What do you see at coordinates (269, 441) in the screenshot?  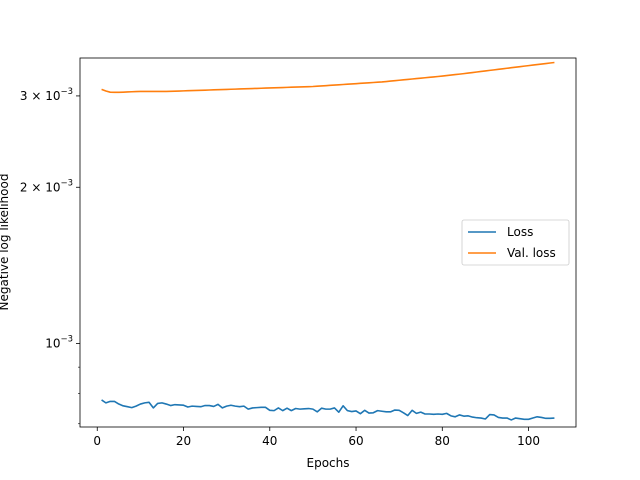 I see `x-tick-label: 40` at bounding box center [269, 441].